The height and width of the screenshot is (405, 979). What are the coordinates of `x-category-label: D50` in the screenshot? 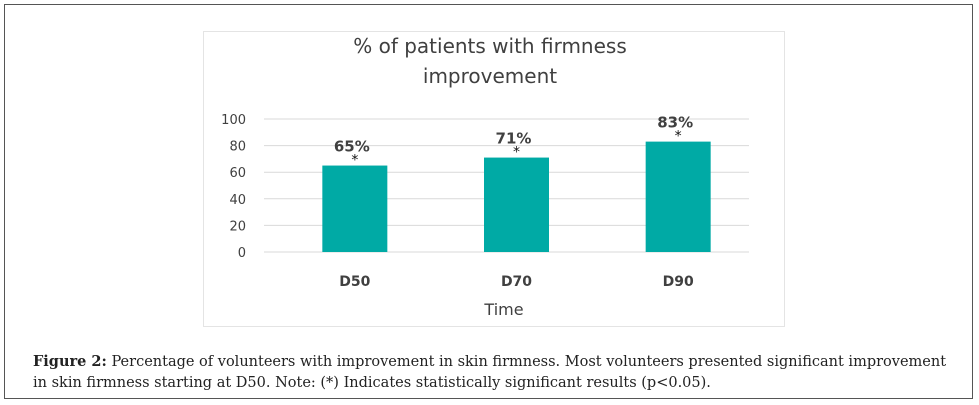 It's located at (354, 282).